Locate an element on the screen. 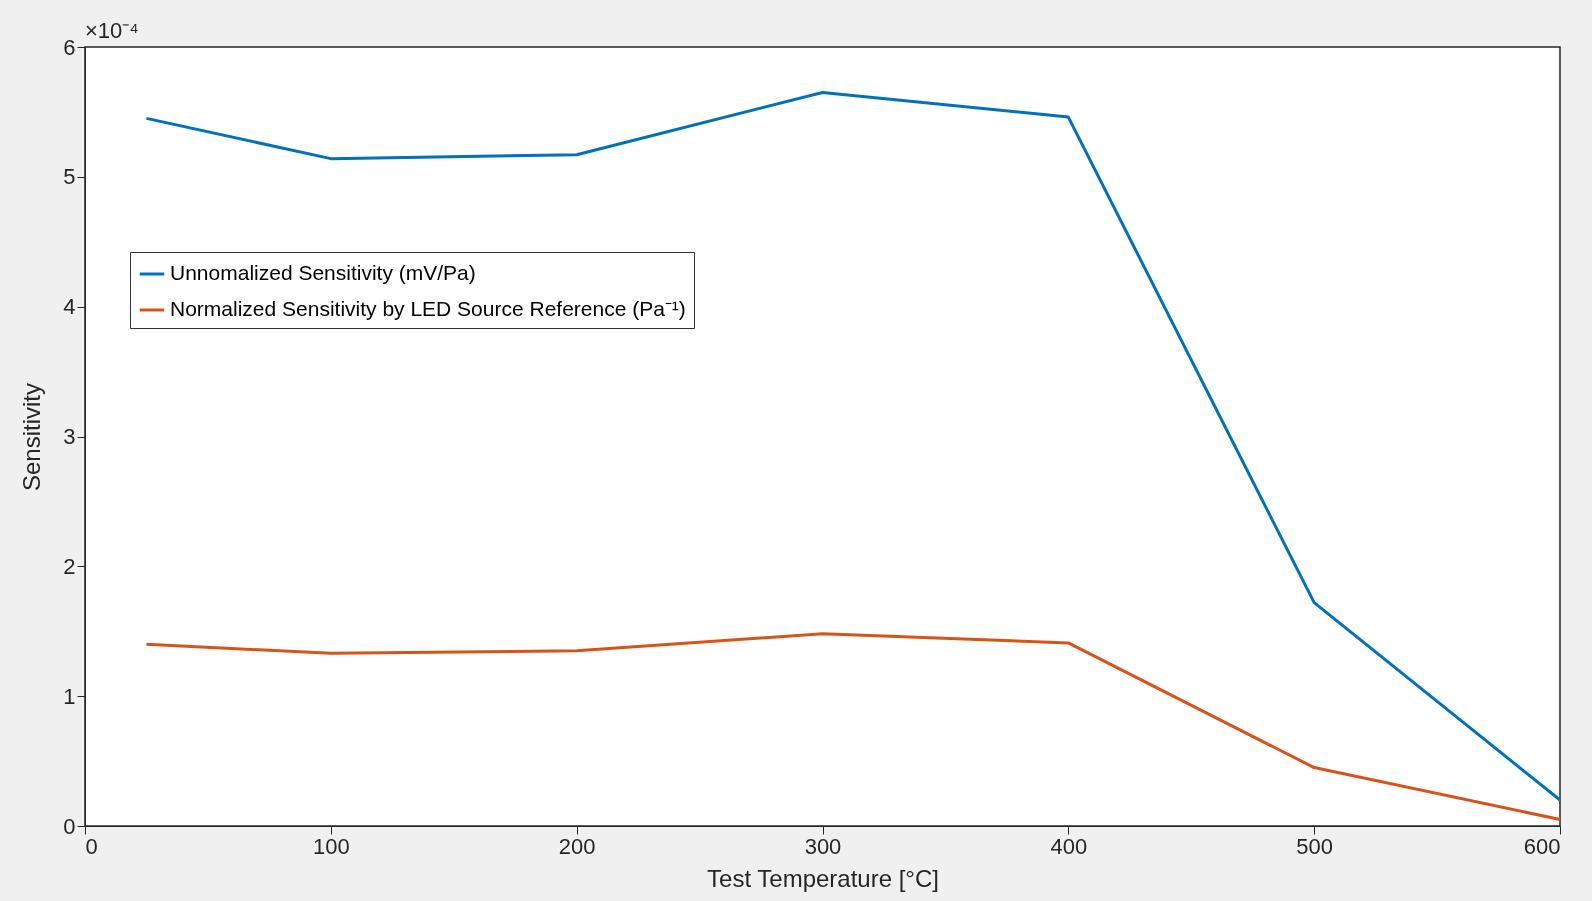 The width and height of the screenshot is (1592, 901). x-tick-label: 0 is located at coordinates (91, 846).